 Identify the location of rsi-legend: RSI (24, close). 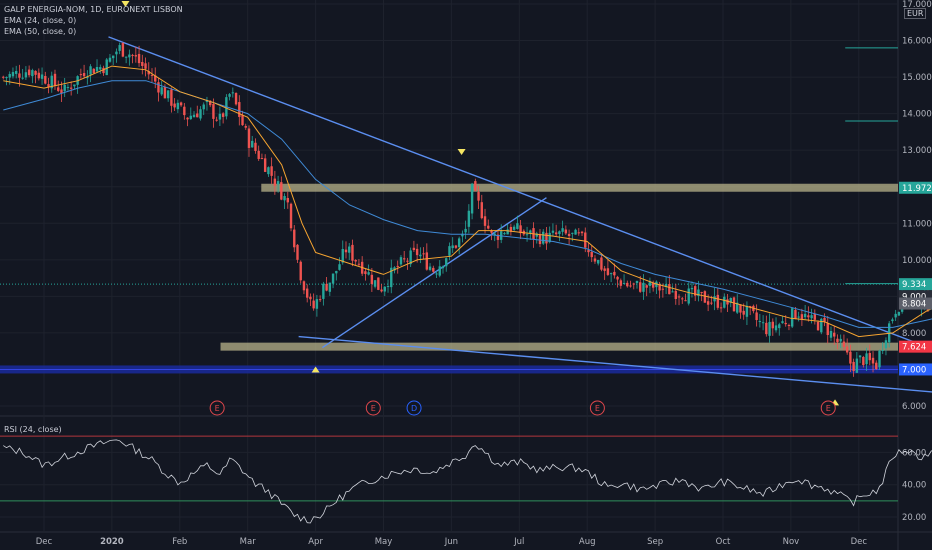
(33, 429).